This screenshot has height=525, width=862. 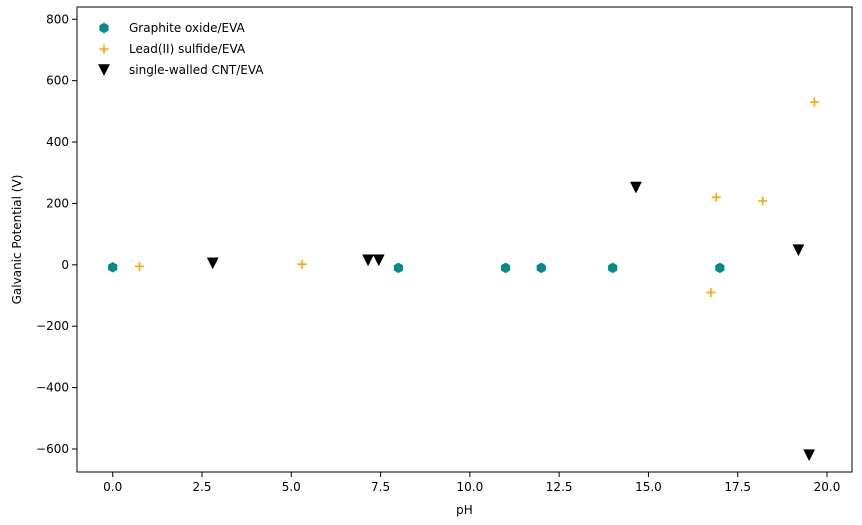 What do you see at coordinates (57, 81) in the screenshot?
I see `y-tick-label: 600` at bounding box center [57, 81].